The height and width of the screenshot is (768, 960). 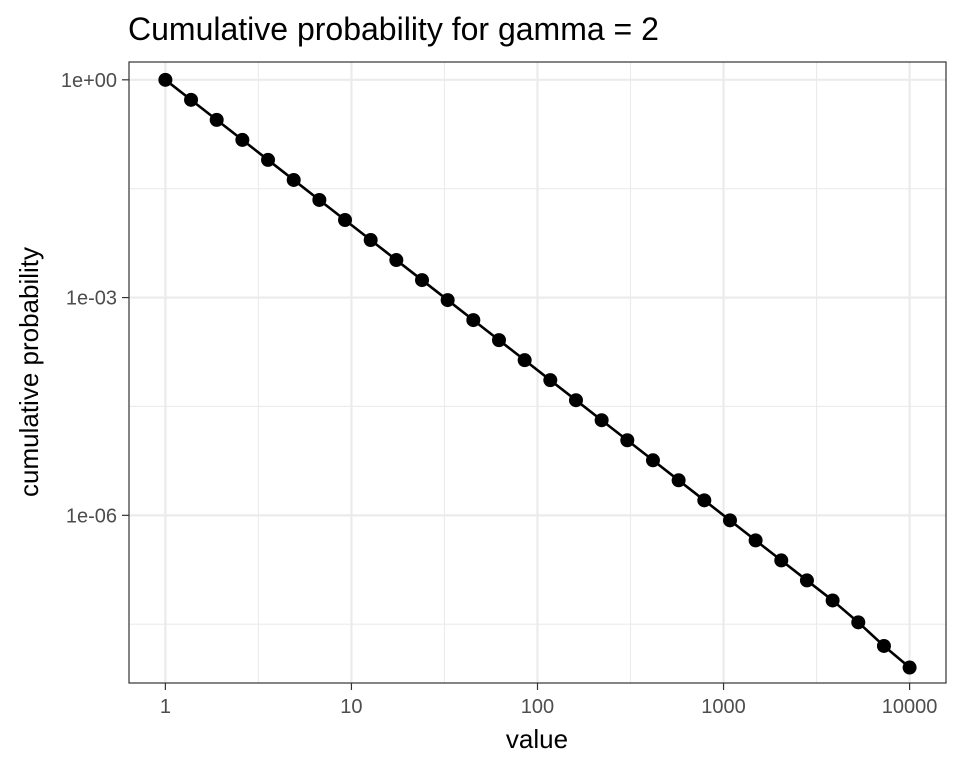 I want to click on x-tick-label: 1, so click(x=165, y=707).